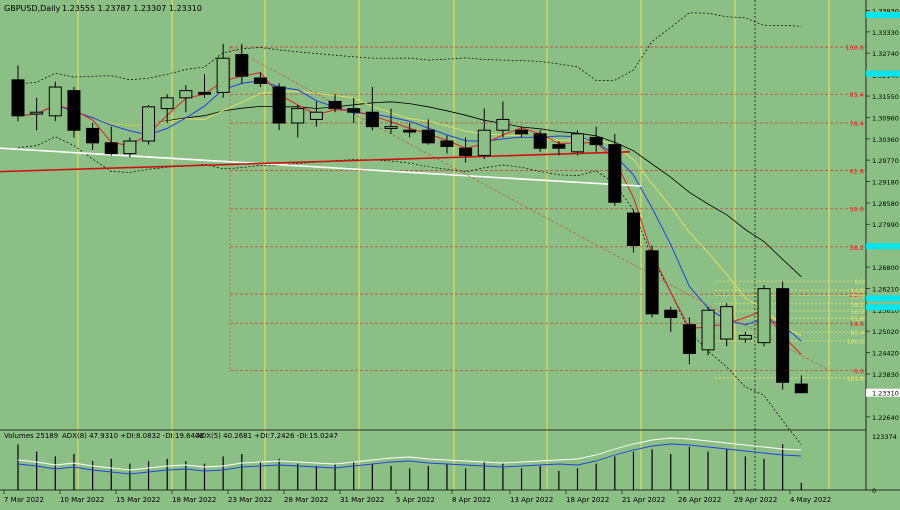  What do you see at coordinates (885, 394) in the screenshot?
I see `current-price-label: 1.23310` at bounding box center [885, 394].